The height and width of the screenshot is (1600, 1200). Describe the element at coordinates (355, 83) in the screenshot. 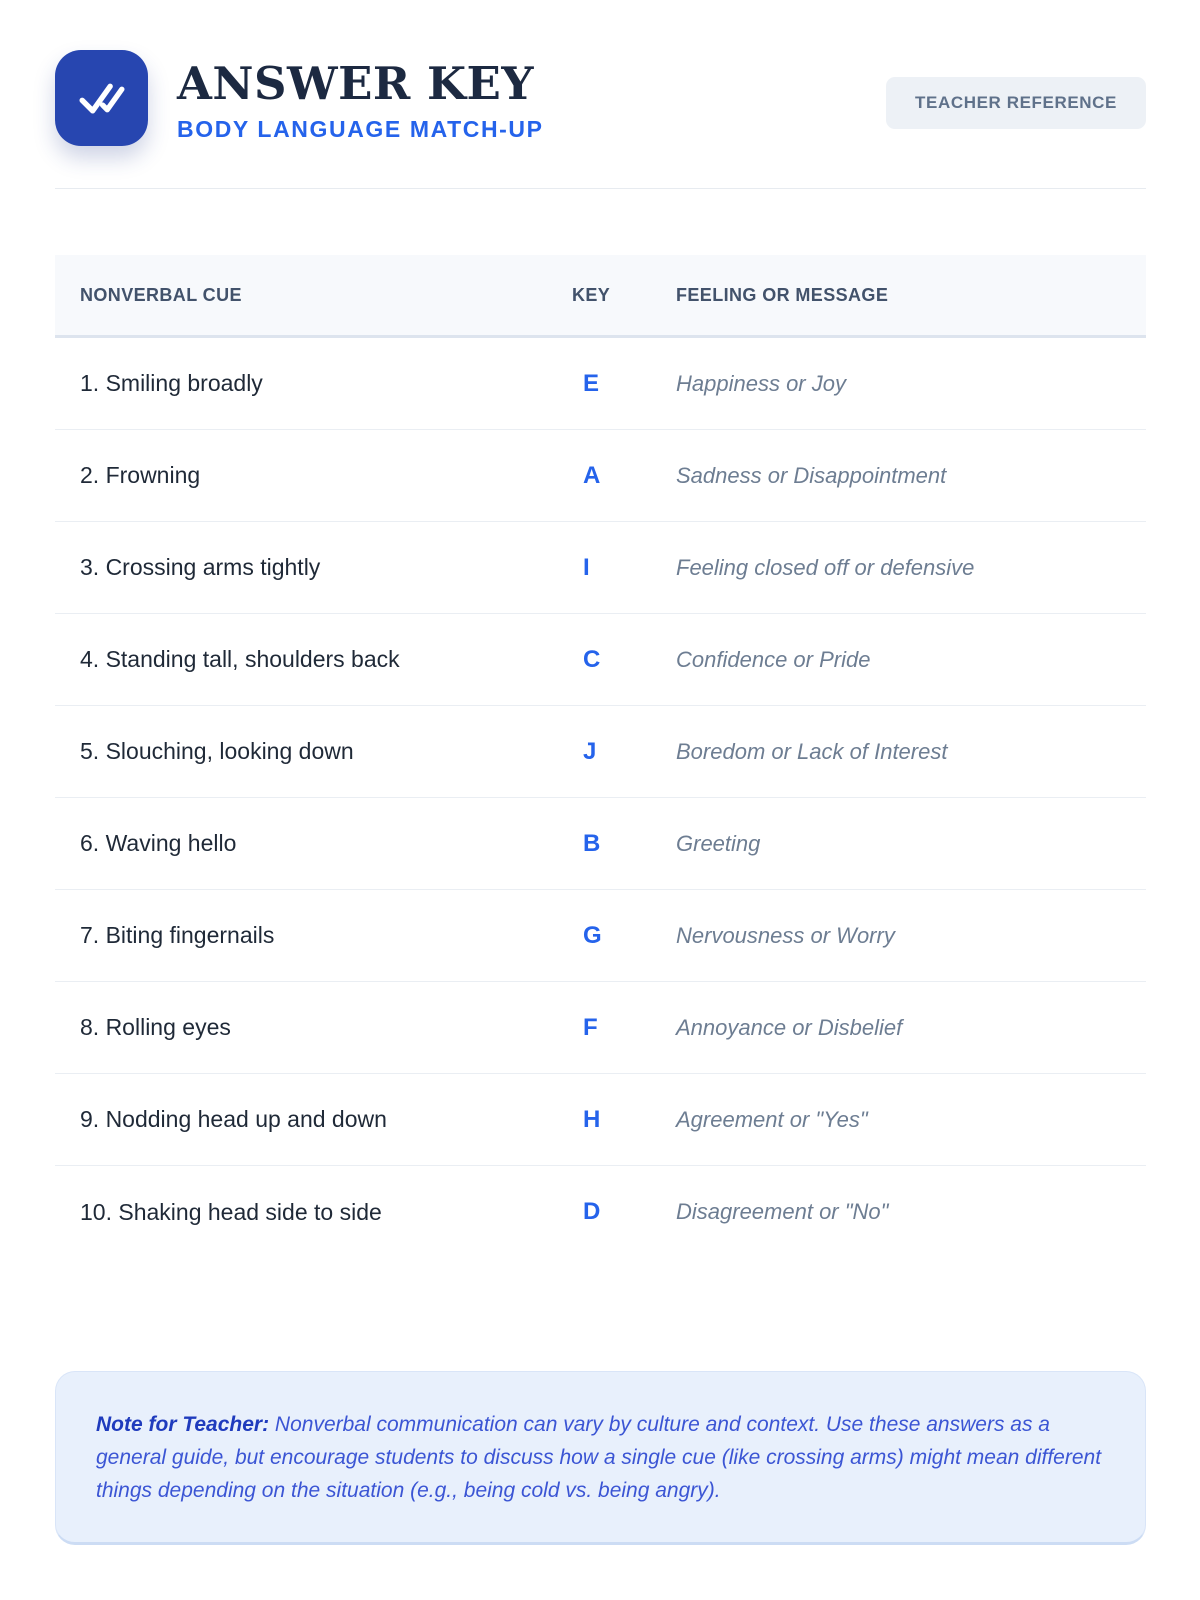

I see `page-title: ANSWER KEY` at that location.